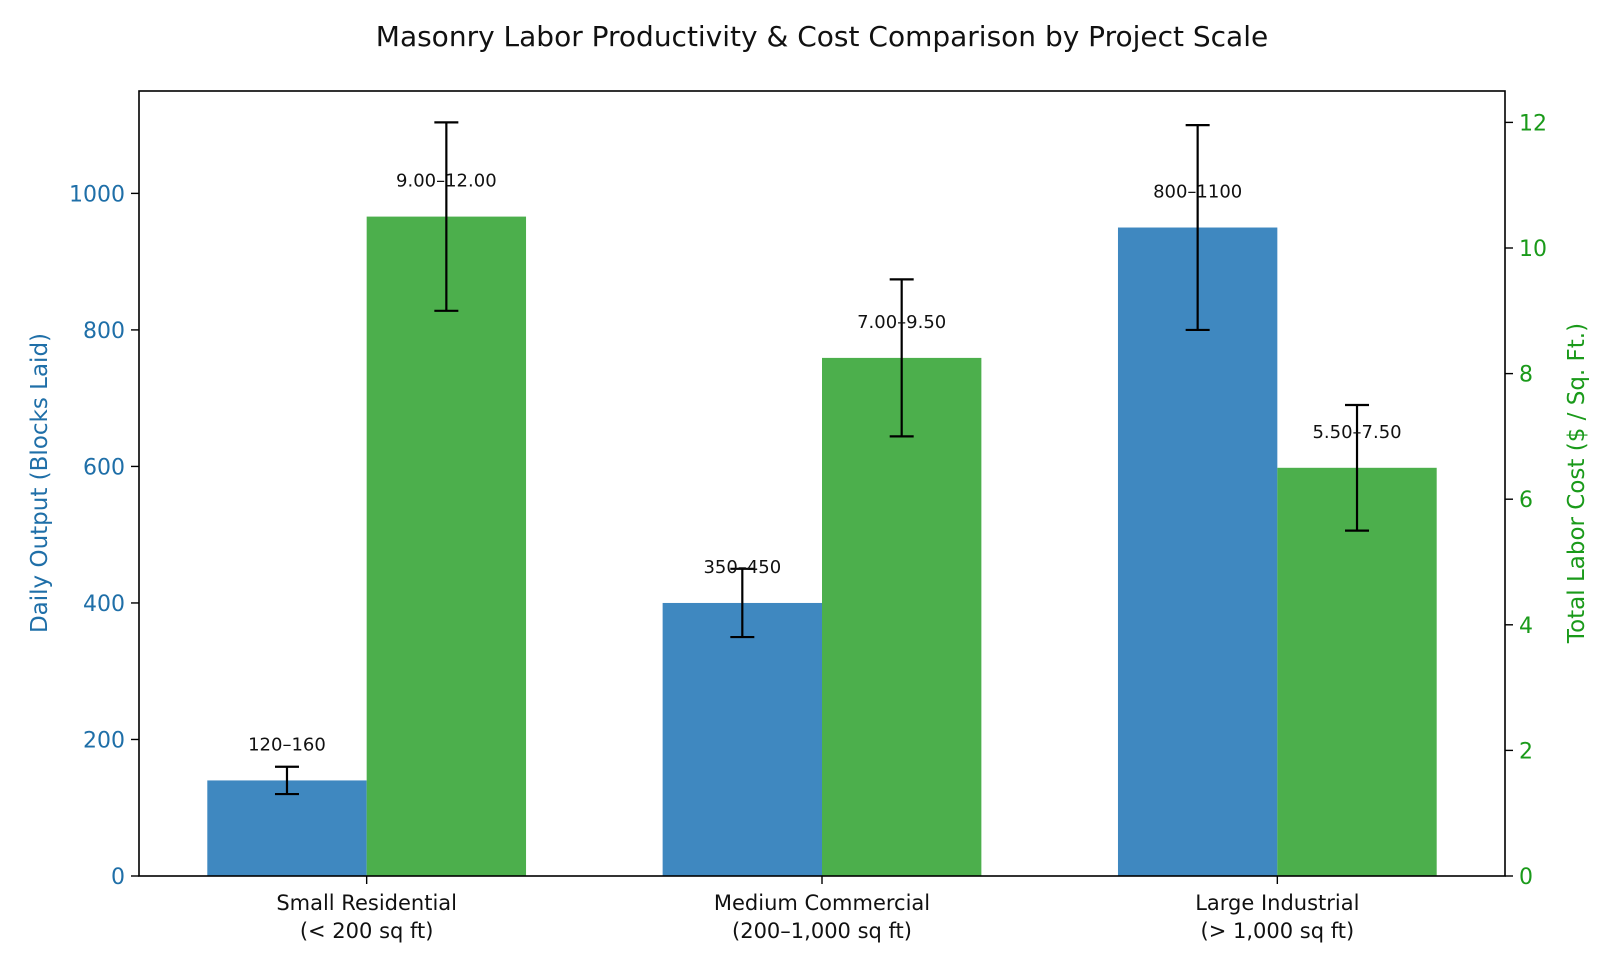 This screenshot has width=1600, height=964. What do you see at coordinates (1357, 467) in the screenshot?
I see `error-bar-s1-c2` at bounding box center [1357, 467].